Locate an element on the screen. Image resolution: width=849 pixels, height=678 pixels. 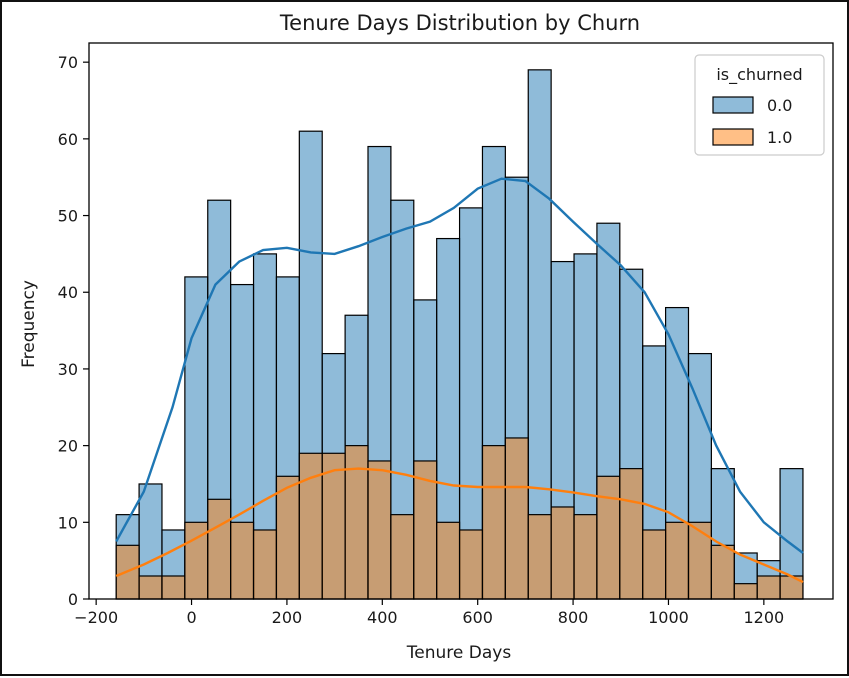
x-tick-label: 1000 is located at coordinates (668, 617).